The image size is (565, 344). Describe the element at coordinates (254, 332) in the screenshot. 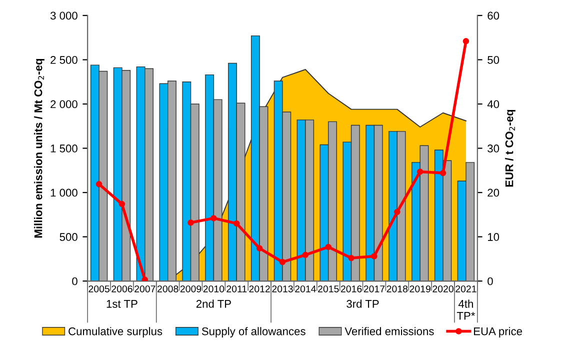

I see `legend-label: Supply of allowances` at that location.